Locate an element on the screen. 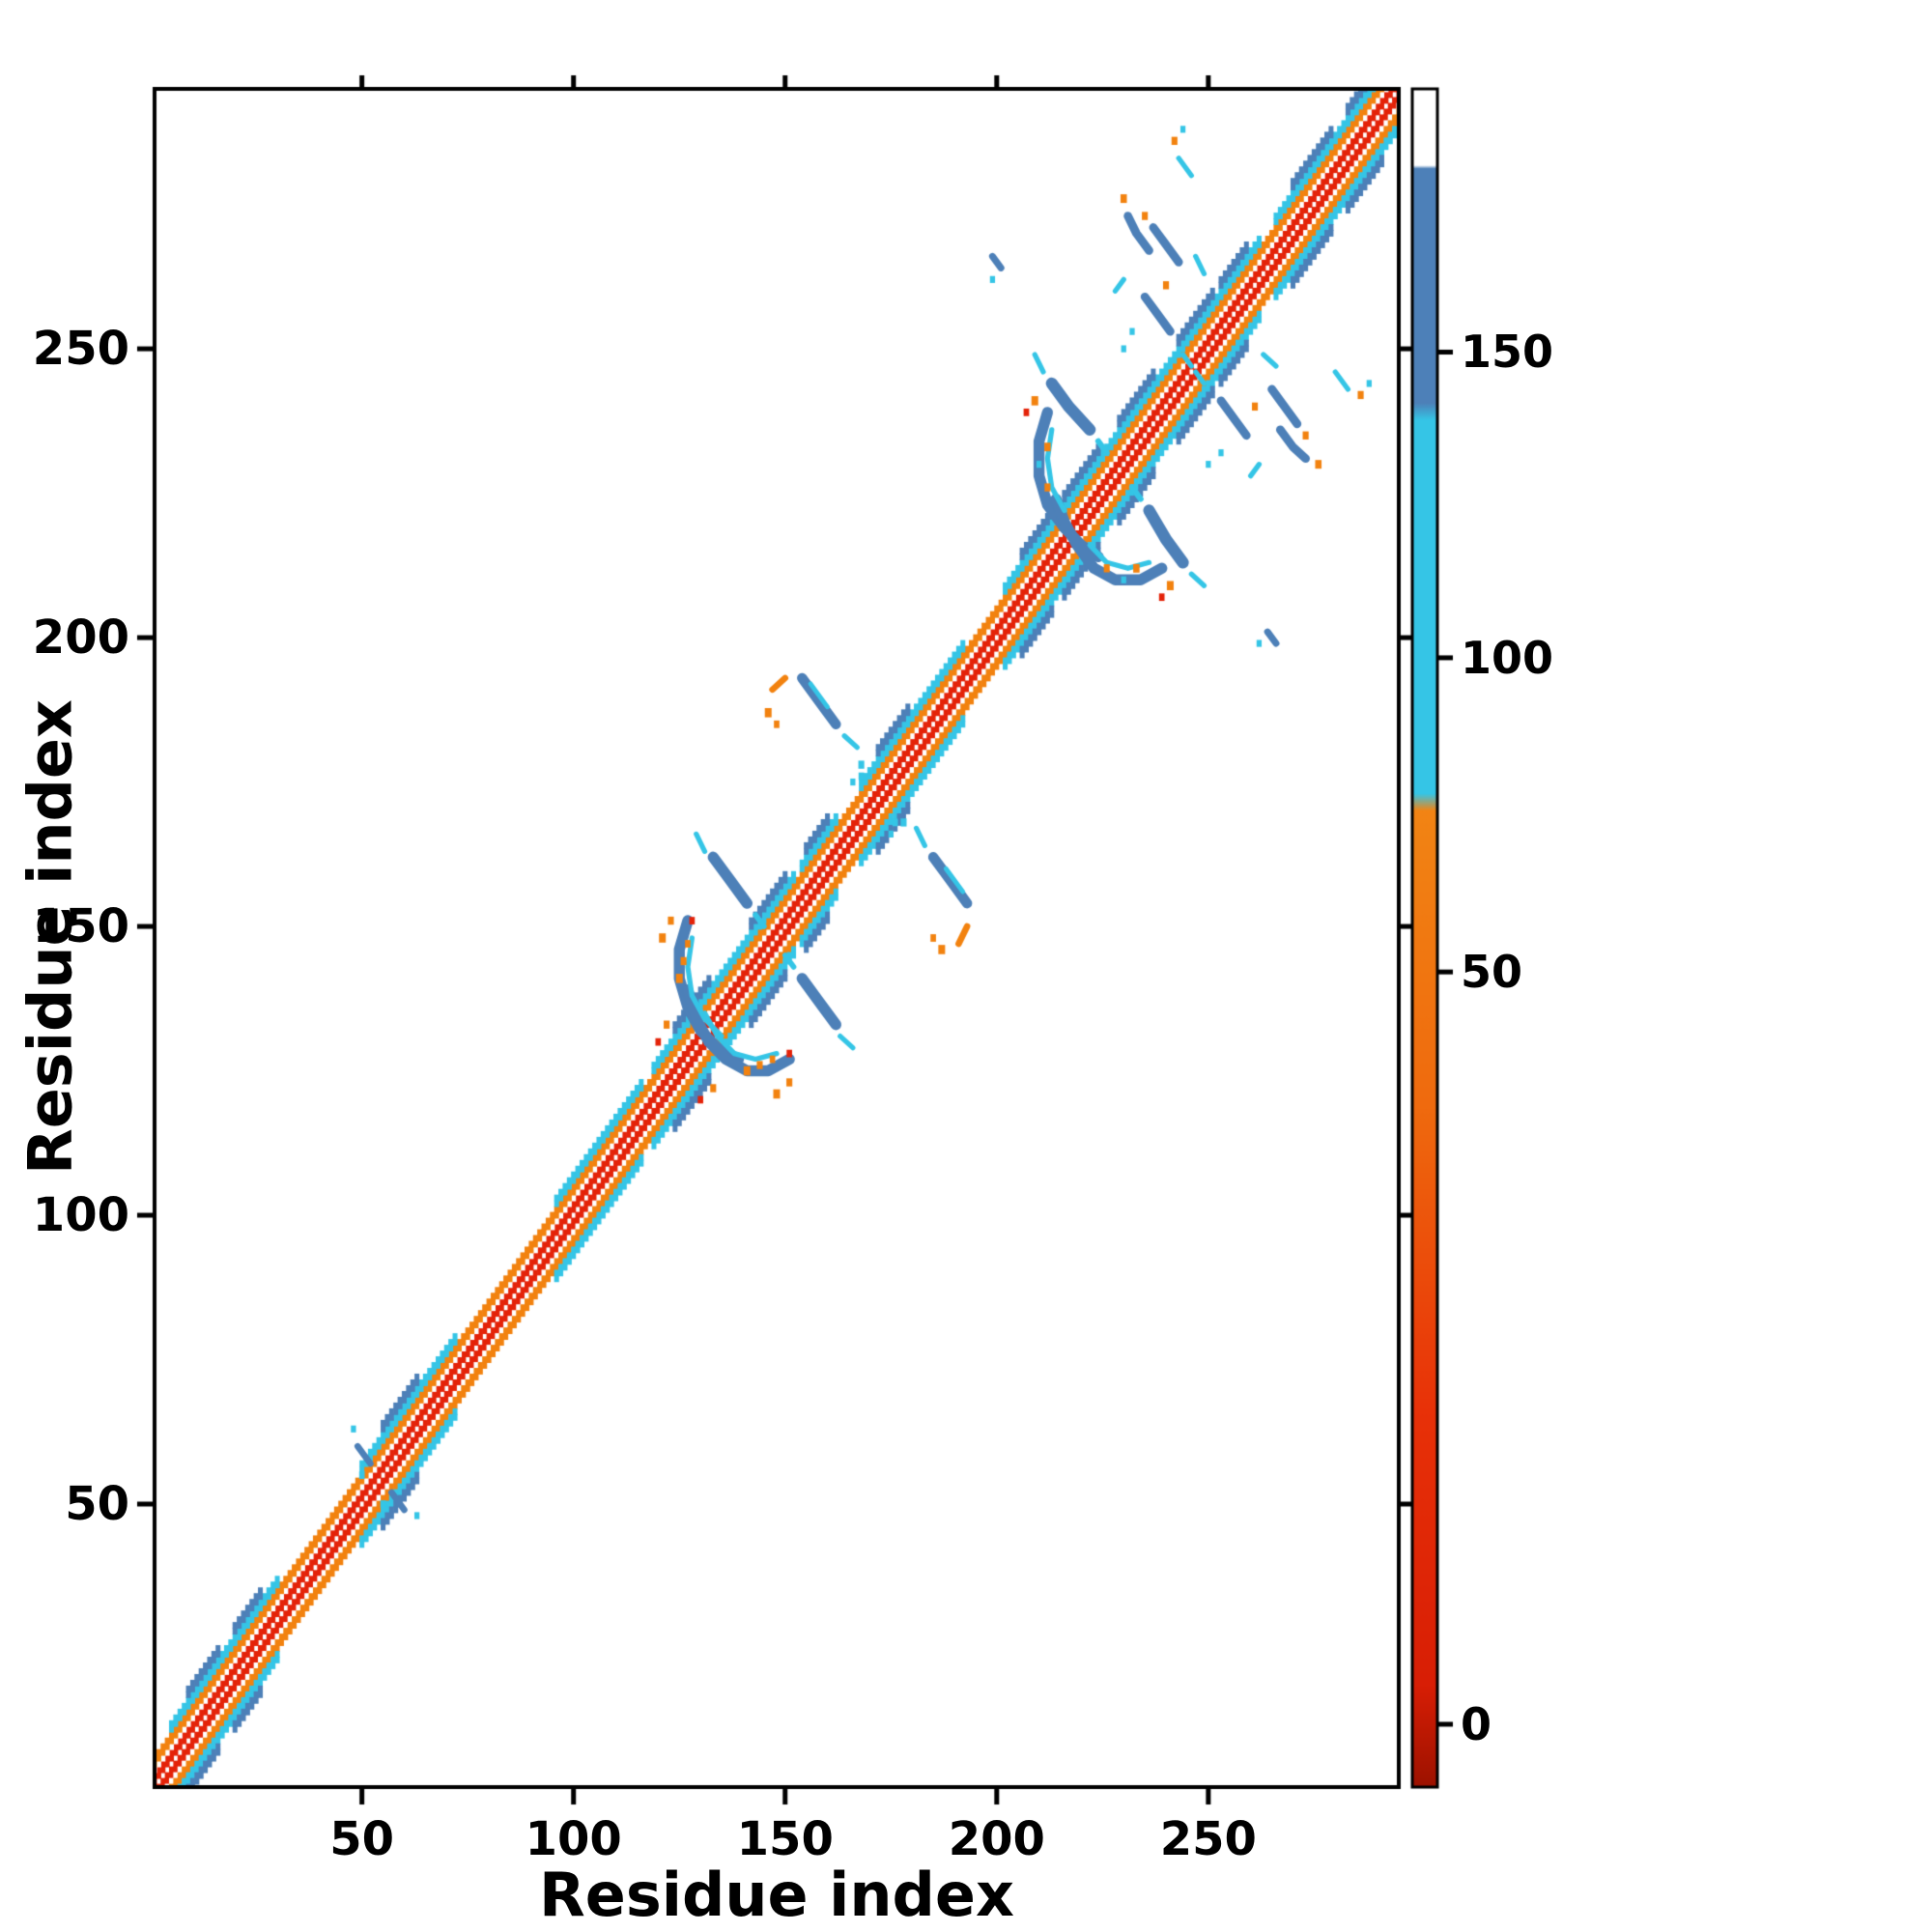 The image size is (1932, 1932). x-tick-label: 150 is located at coordinates (785, 1839).